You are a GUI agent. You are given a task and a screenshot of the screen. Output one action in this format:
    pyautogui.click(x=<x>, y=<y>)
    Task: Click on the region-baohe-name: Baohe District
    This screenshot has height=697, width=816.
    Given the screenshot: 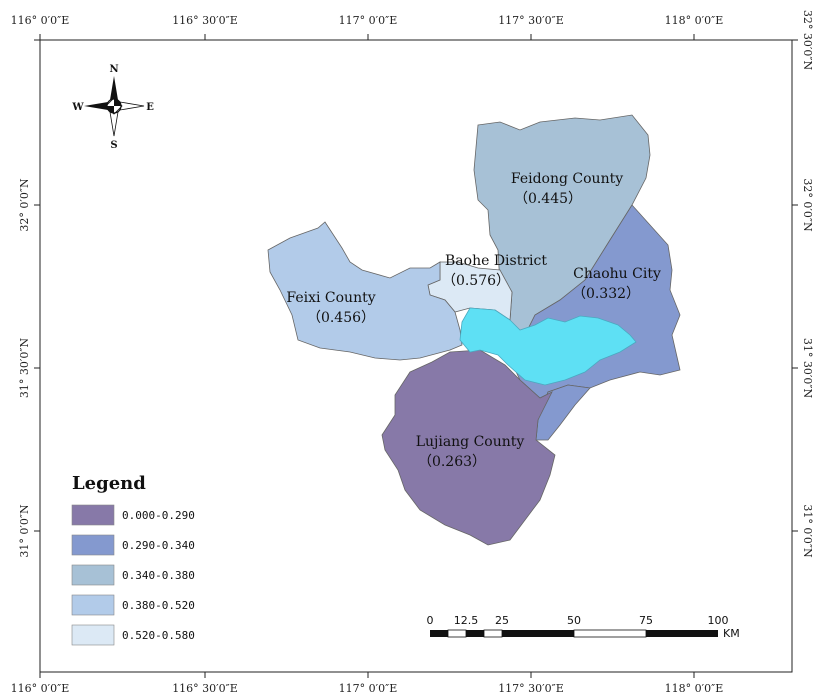 What is the action you would take?
    pyautogui.click(x=496, y=261)
    